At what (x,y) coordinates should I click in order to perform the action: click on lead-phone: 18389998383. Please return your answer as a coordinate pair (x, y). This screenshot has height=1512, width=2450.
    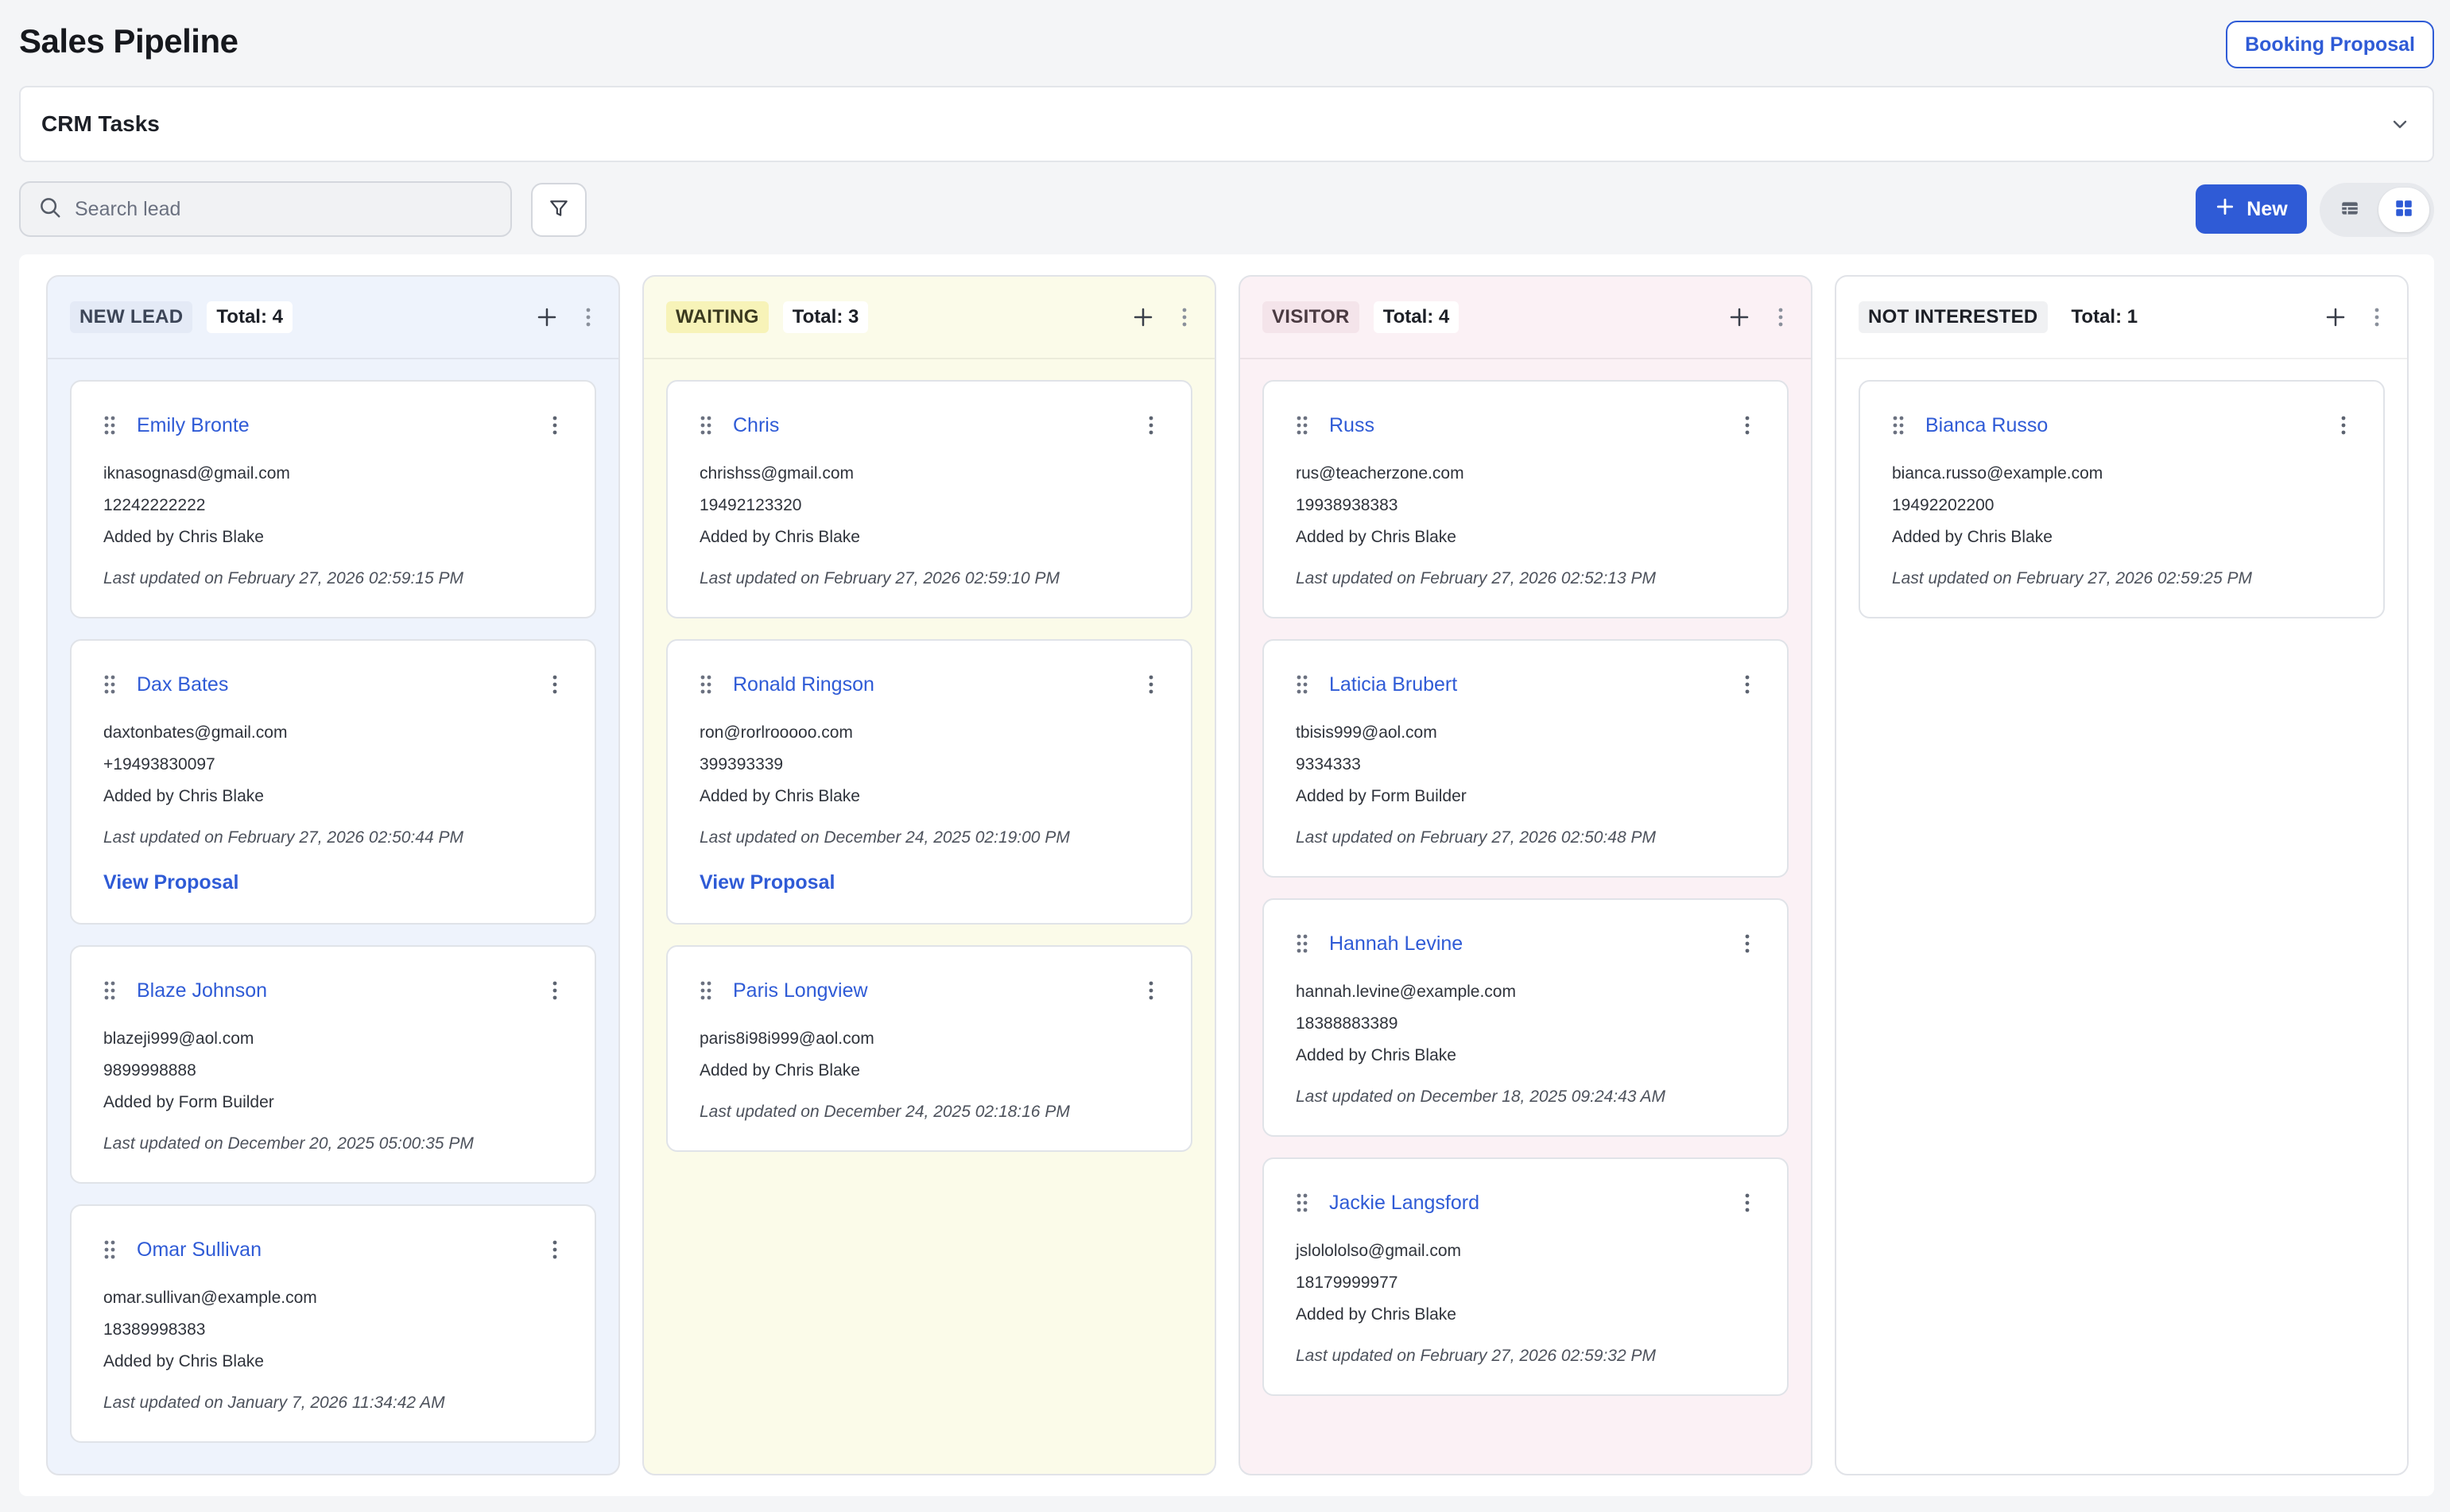
    Looking at the image, I should click on (154, 1329).